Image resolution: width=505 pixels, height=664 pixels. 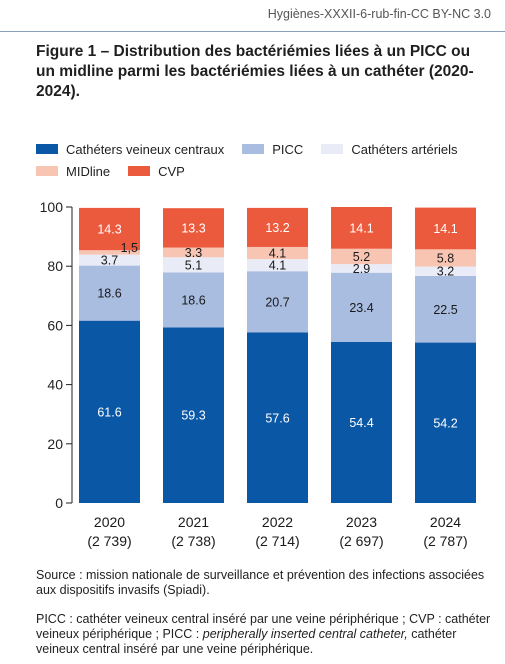 What do you see at coordinates (332, 149) in the screenshot?
I see `legend-swatch-arterial` at bounding box center [332, 149].